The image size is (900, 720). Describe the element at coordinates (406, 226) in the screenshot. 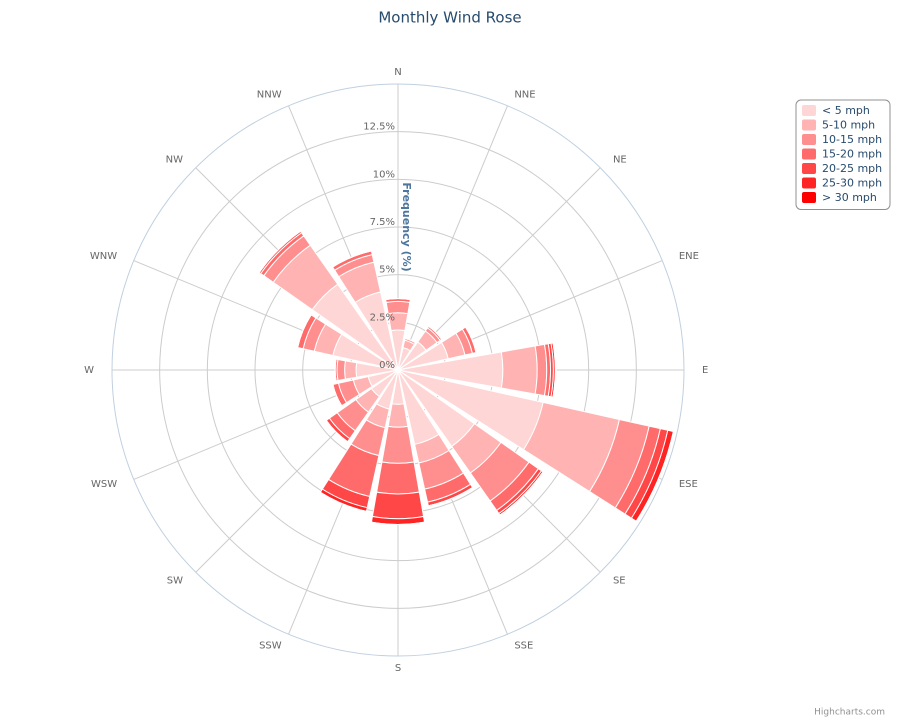

I see `y-axis-title: Frequency (%)` at that location.